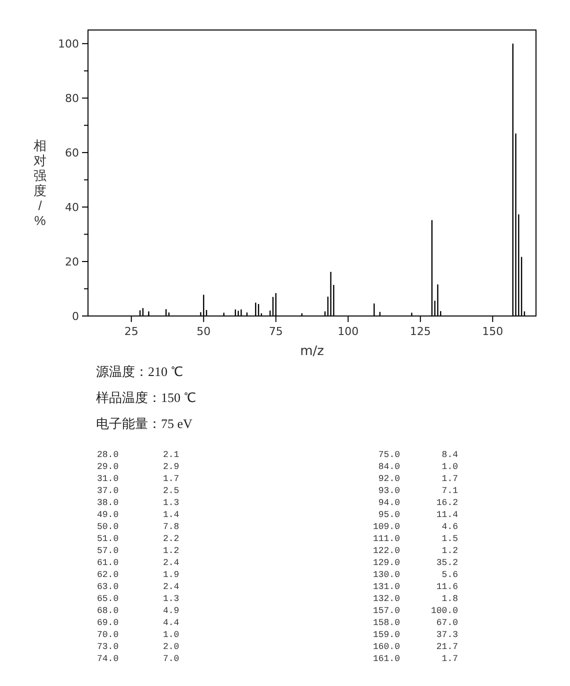 Image resolution: width=570 pixels, height=686 pixels. I want to click on x-tick-label: 150, so click(493, 331).